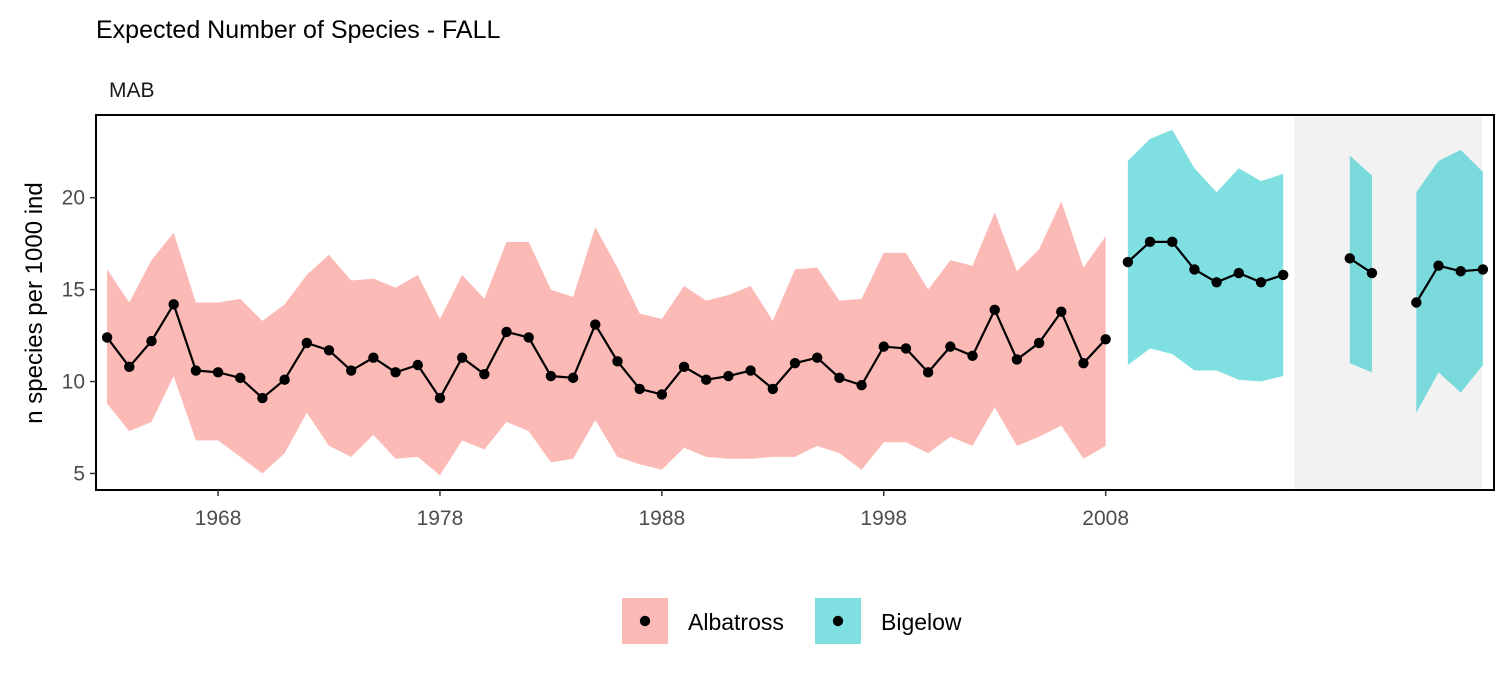 This screenshot has height=680, width=1512. I want to click on y-axis-title: n species per 1000 ind, so click(34, 303).